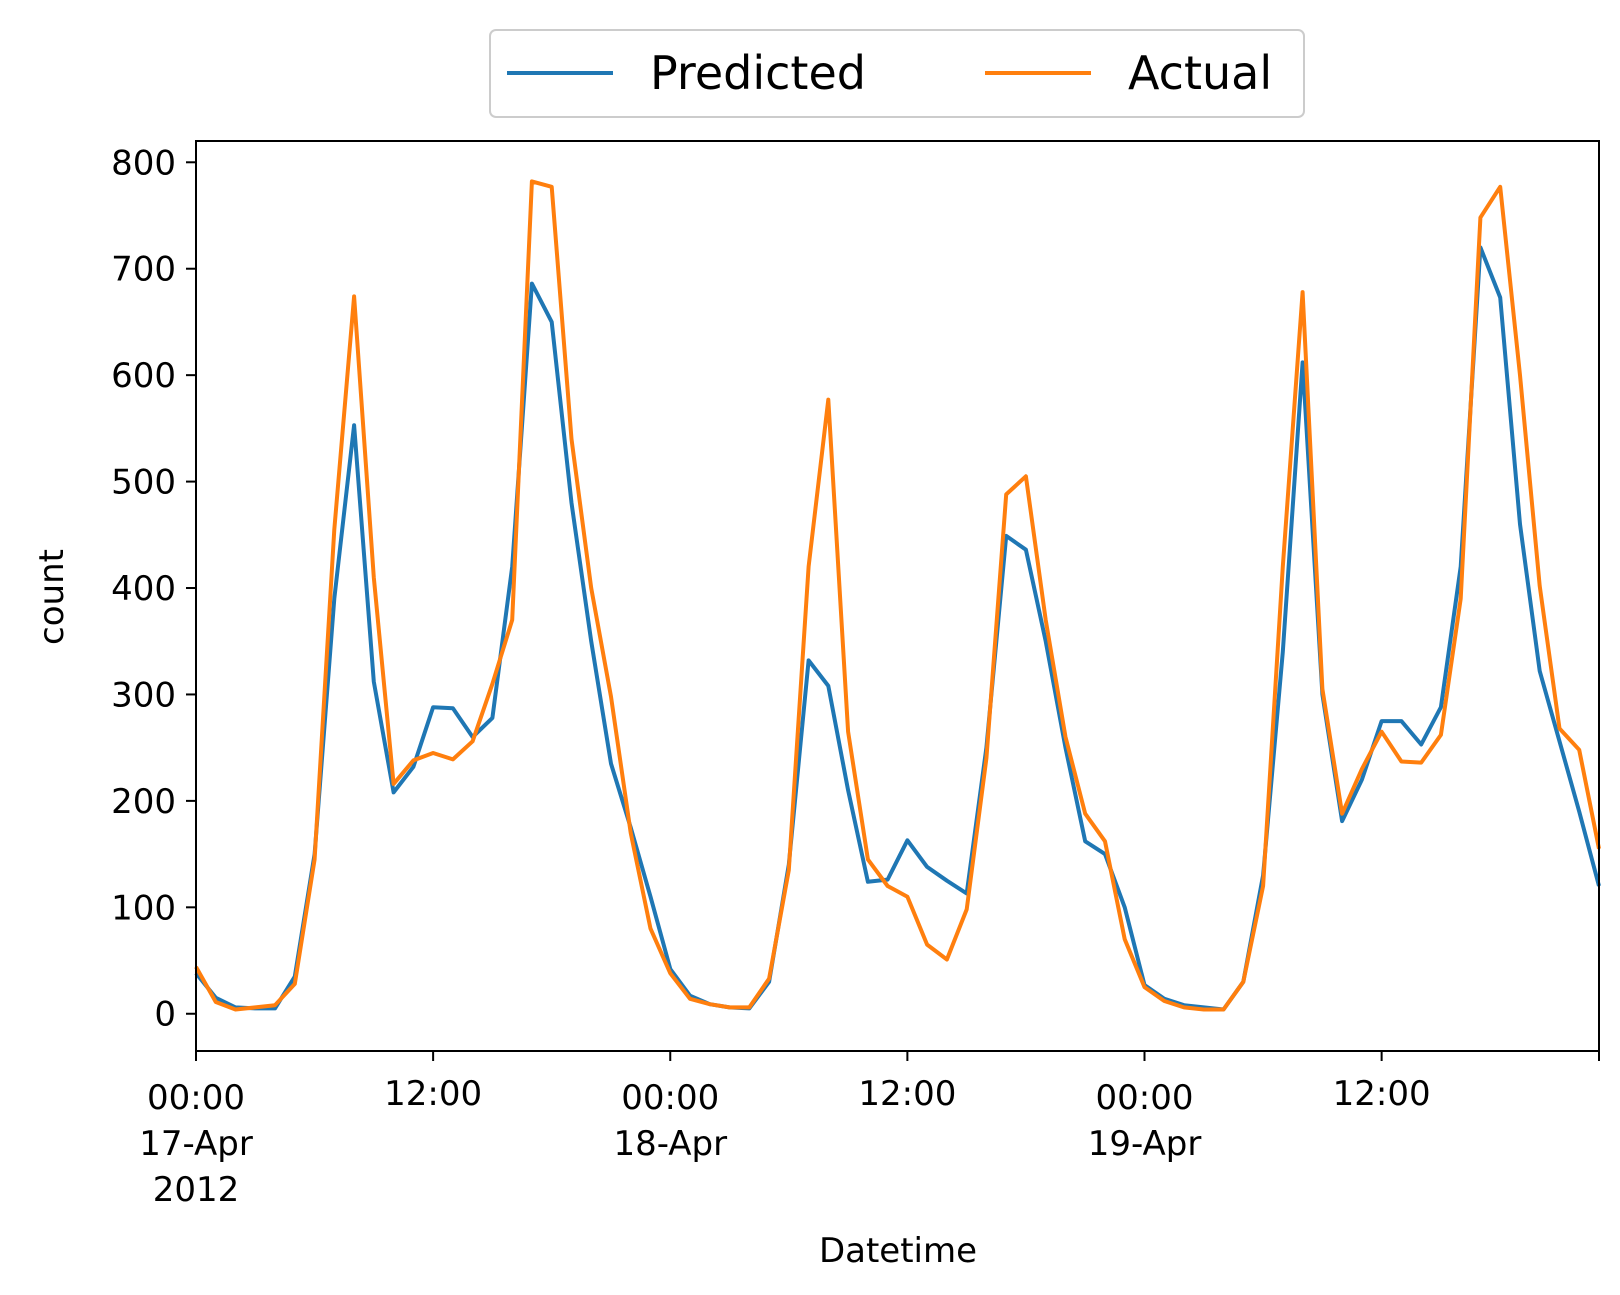  Describe the element at coordinates (898, 1251) in the screenshot. I see `x-axis-title: Datetime` at that location.